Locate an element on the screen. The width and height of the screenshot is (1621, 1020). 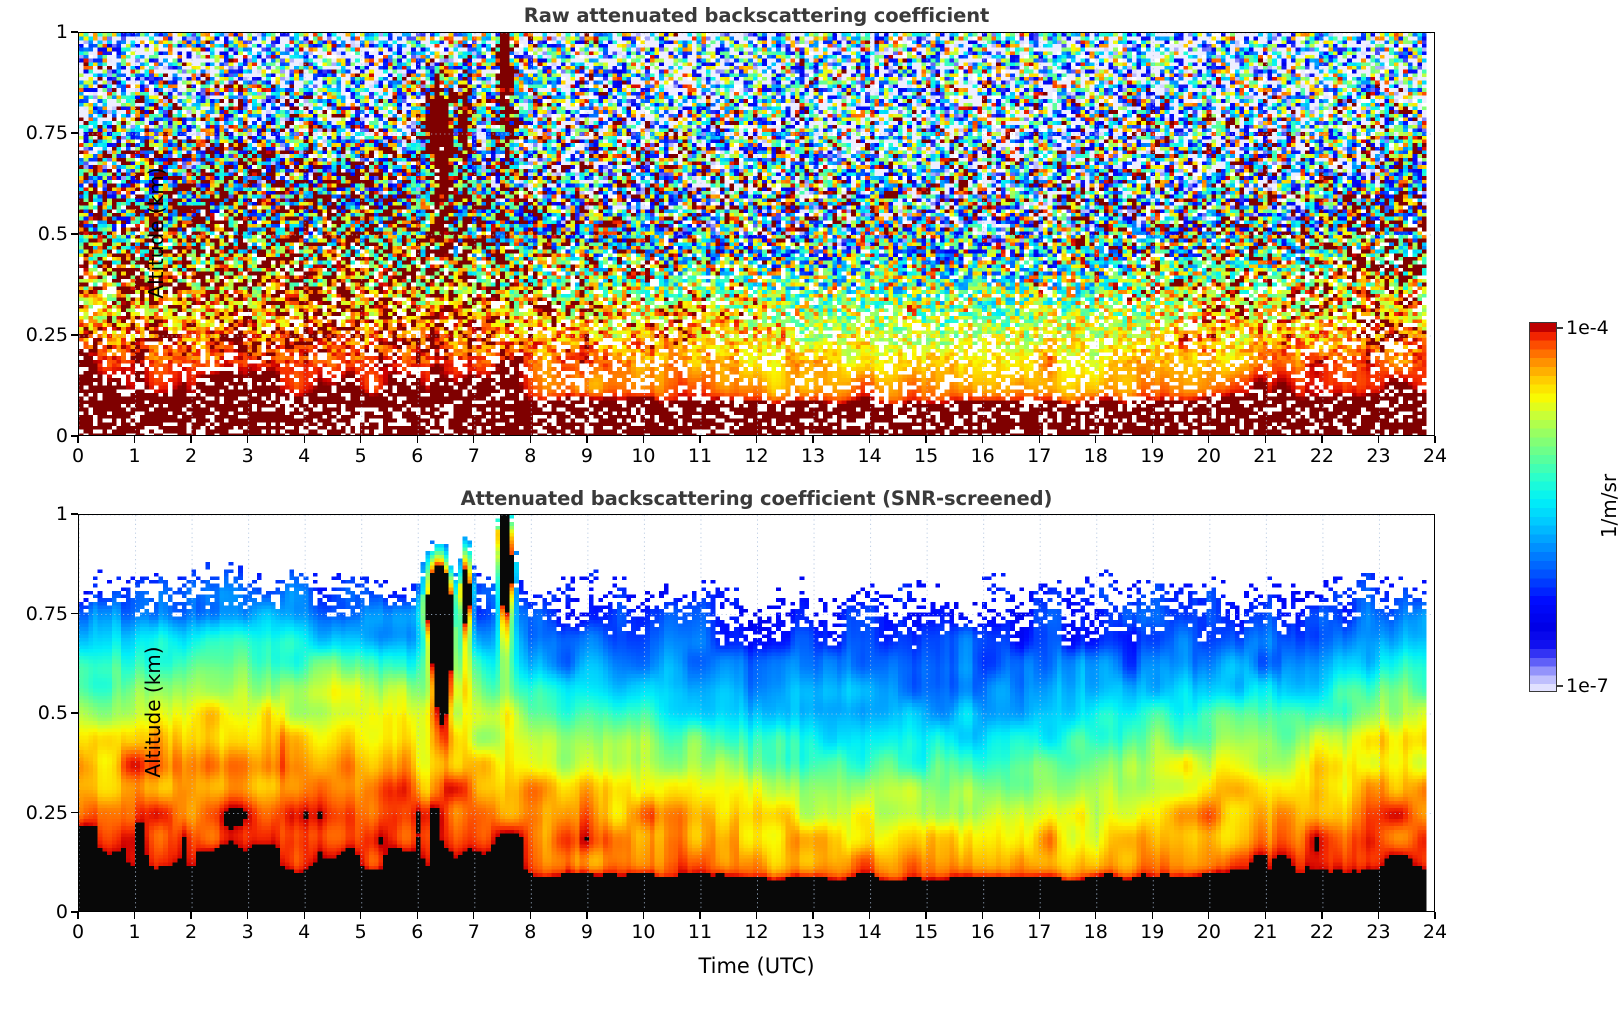
colorbar-min-label: 1e-7 is located at coordinates (1587, 686).